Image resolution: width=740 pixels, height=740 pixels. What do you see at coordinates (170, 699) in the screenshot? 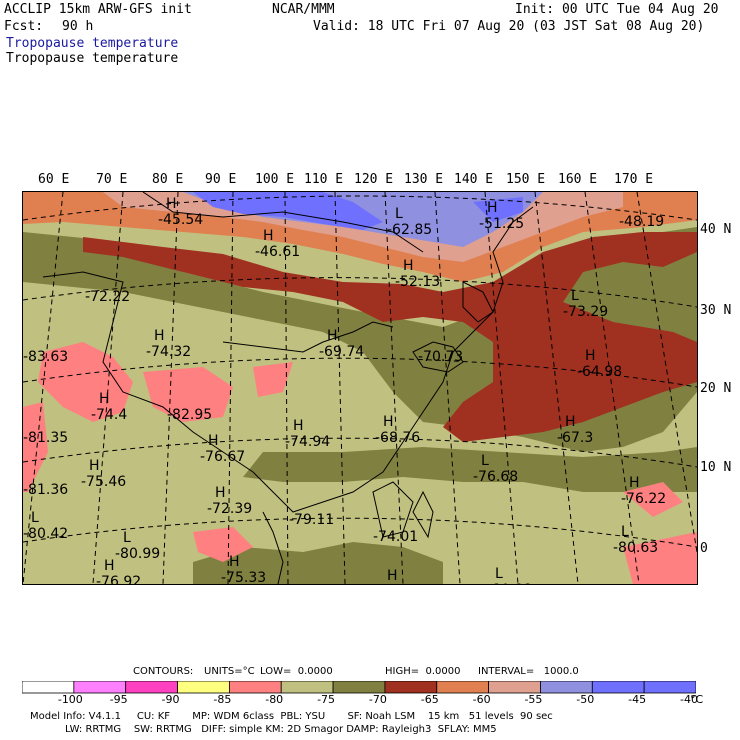
I see `colorbar-tick-label: -90` at bounding box center [170, 699].